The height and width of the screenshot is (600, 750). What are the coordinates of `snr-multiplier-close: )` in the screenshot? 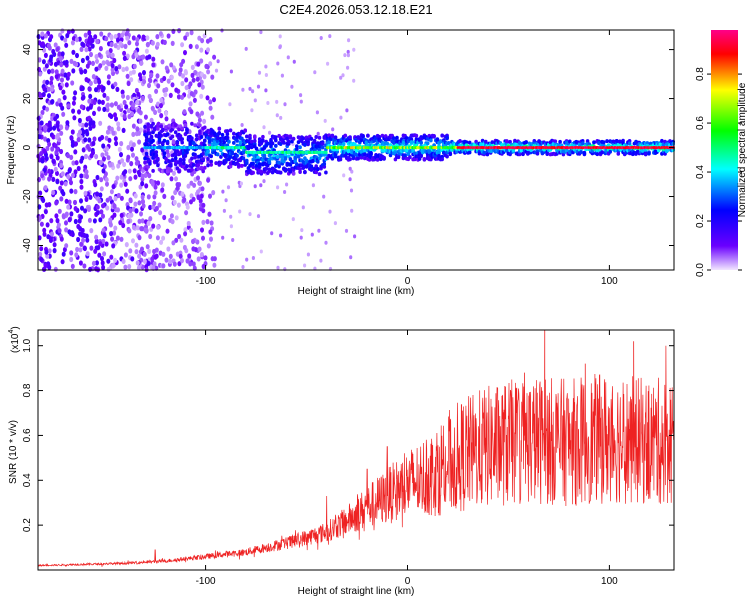 It's located at (15, 327).